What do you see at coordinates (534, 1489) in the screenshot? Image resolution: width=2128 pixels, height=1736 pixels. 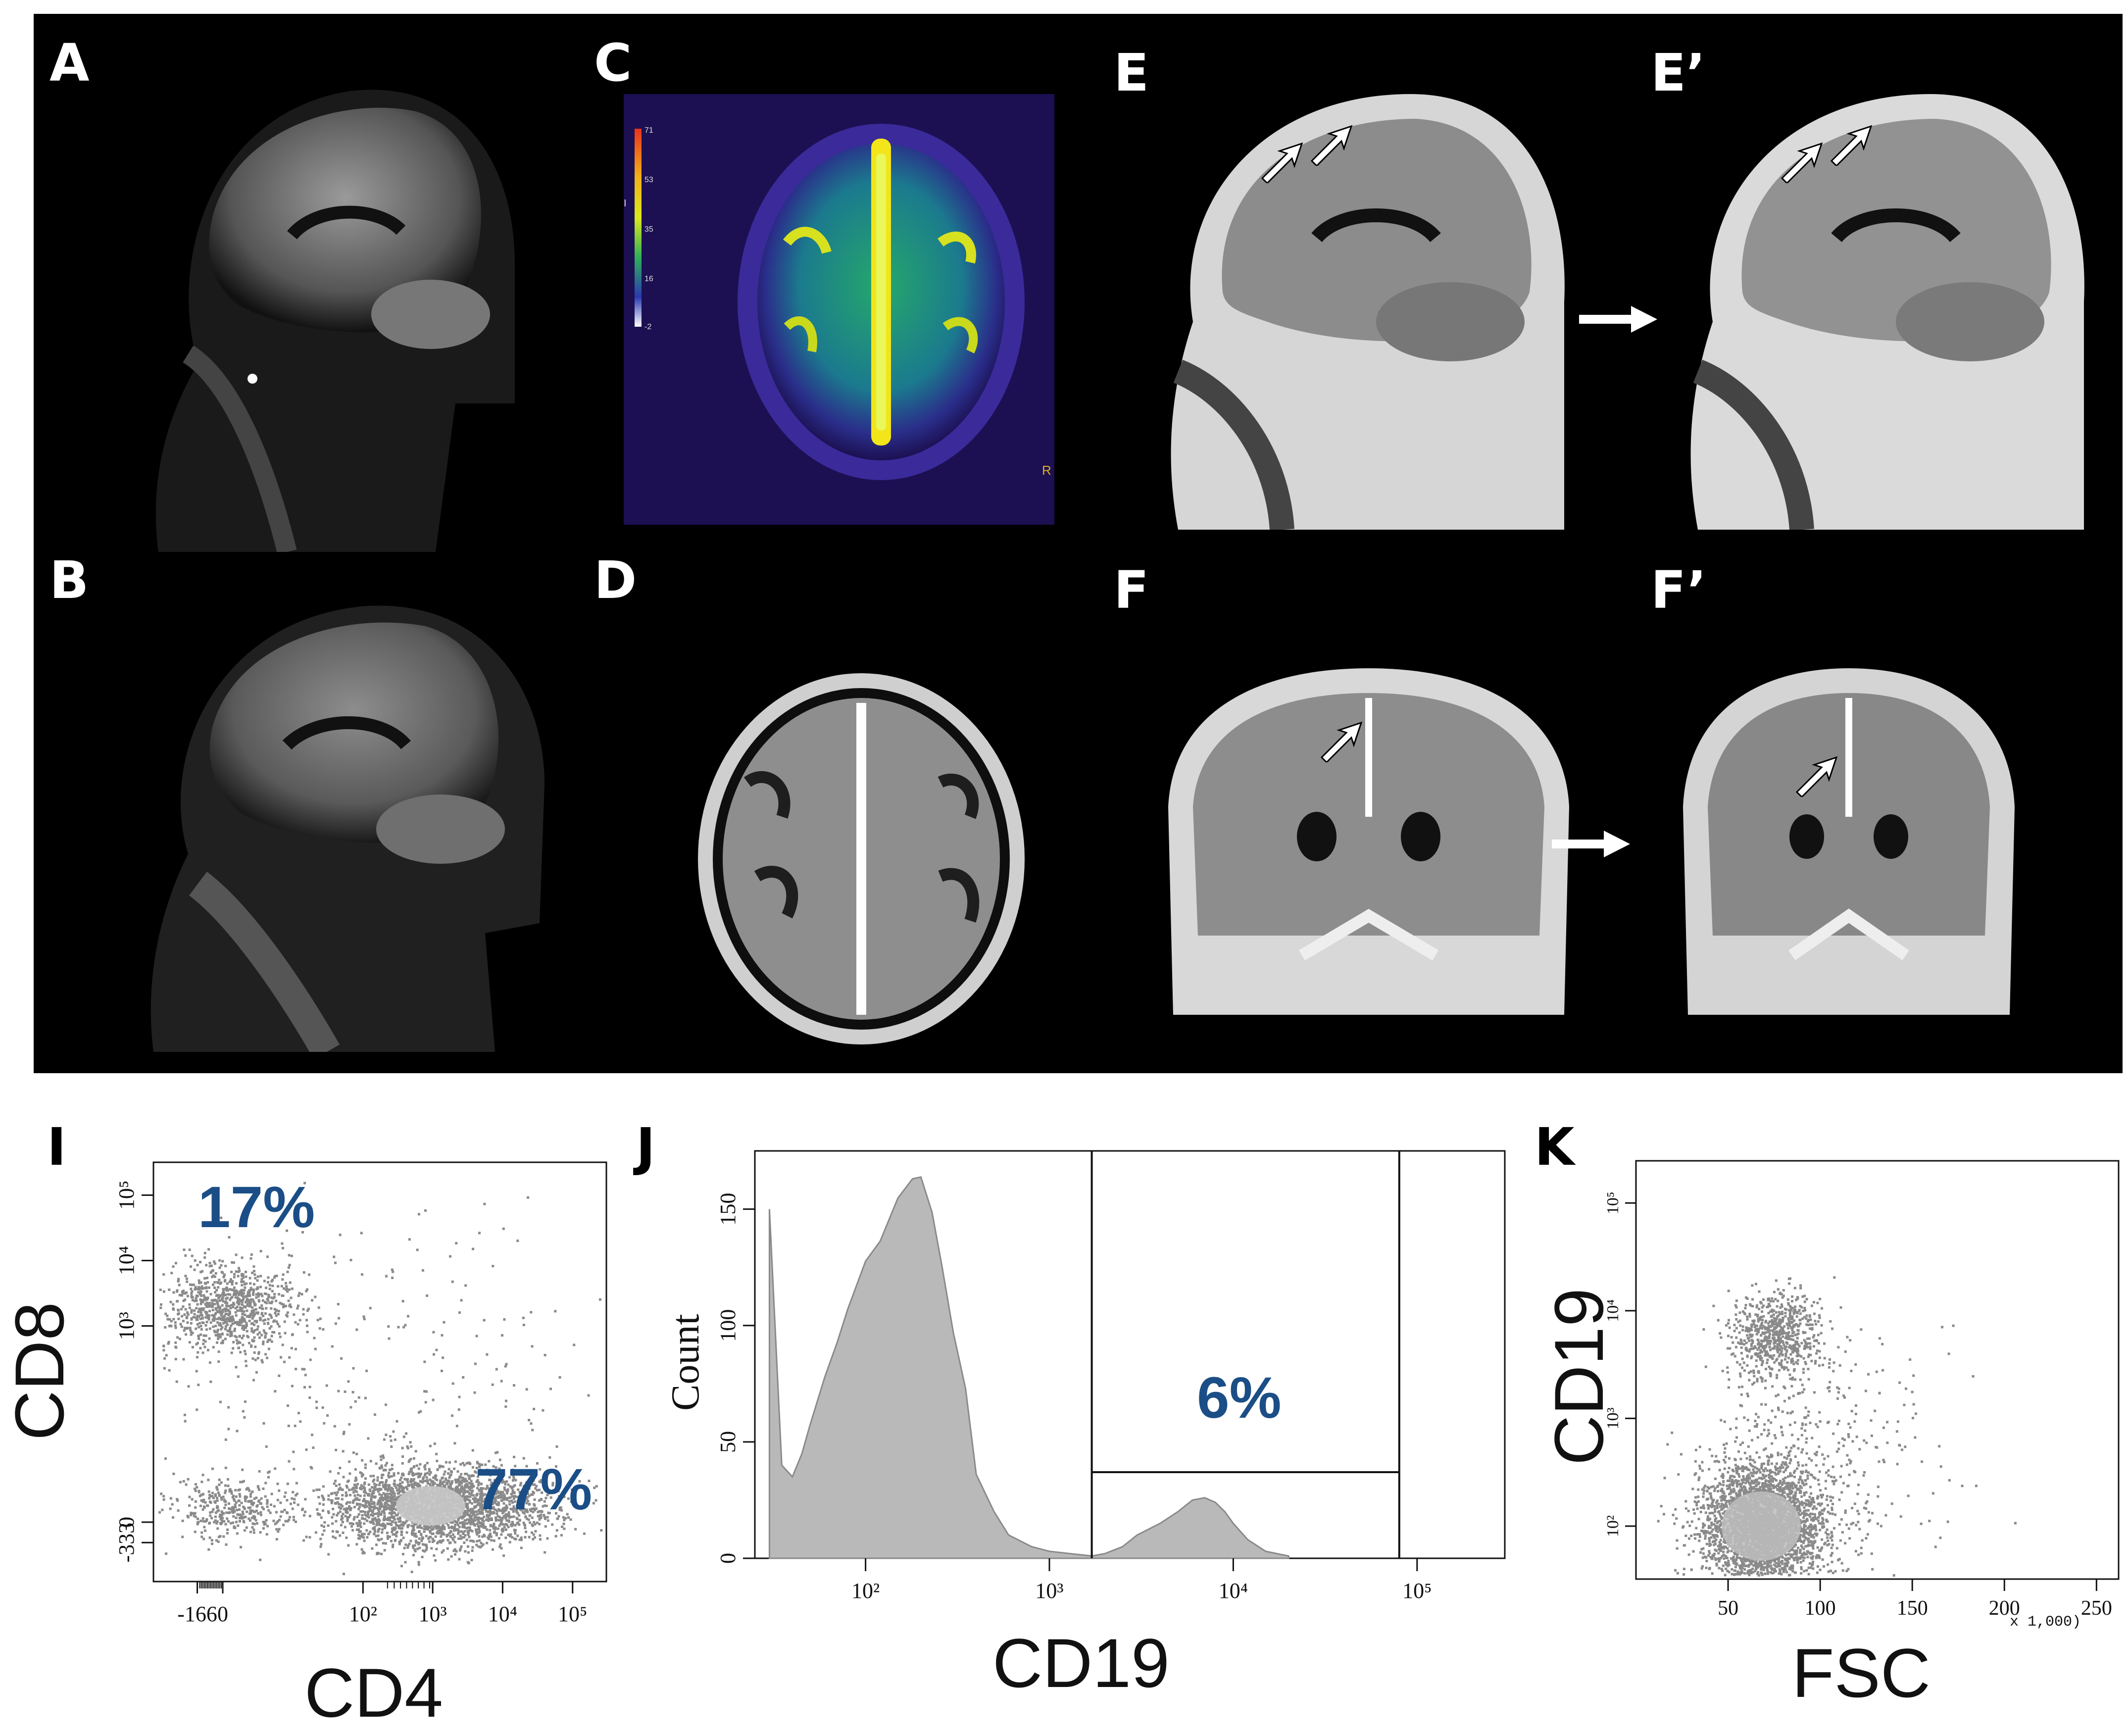 I see `chart-i-annotation-cd4: 77%` at bounding box center [534, 1489].